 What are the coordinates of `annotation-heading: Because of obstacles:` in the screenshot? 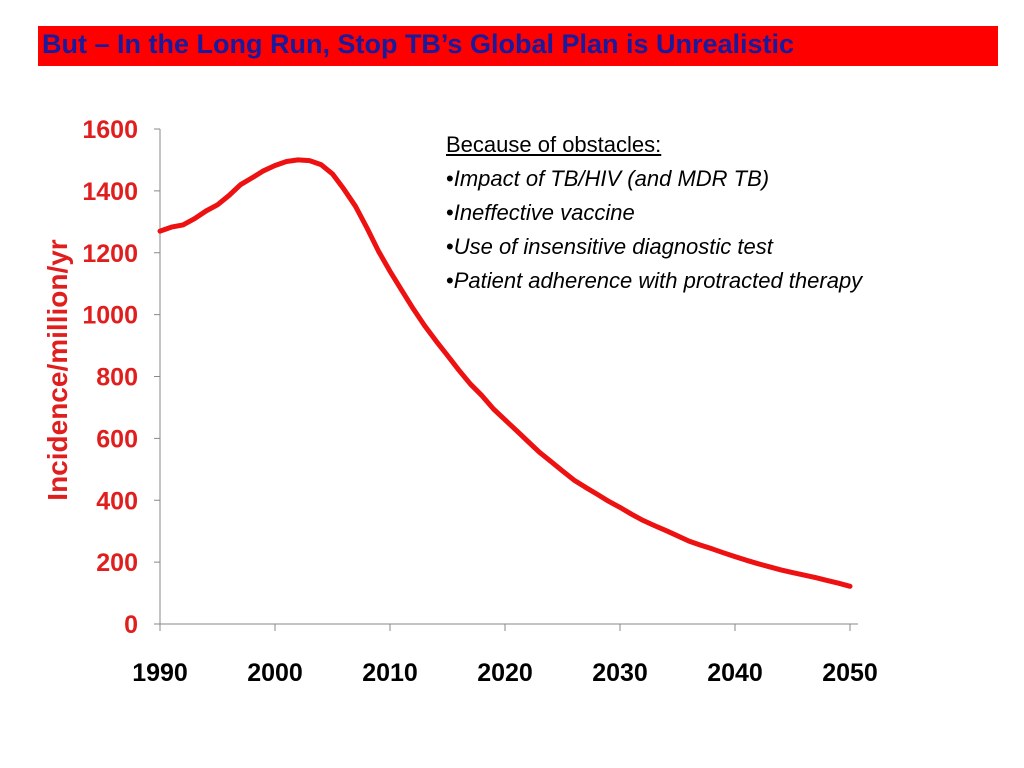 It's located at (554, 144).